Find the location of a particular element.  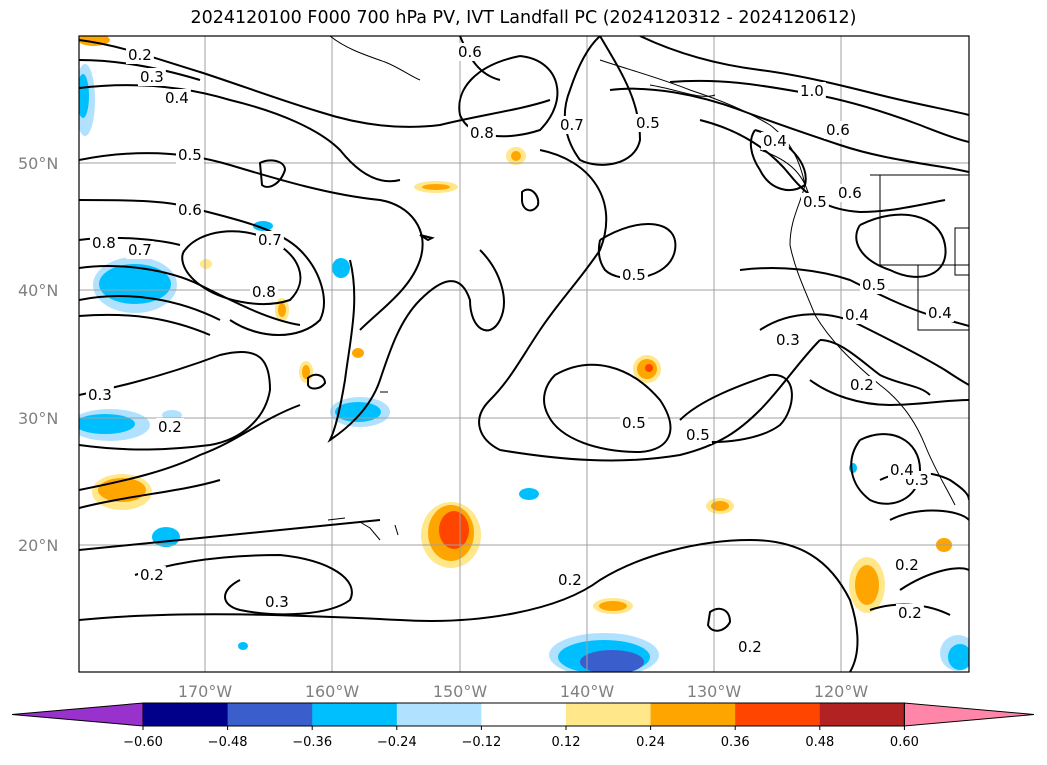

lon-label: 140°W is located at coordinates (587, 691).